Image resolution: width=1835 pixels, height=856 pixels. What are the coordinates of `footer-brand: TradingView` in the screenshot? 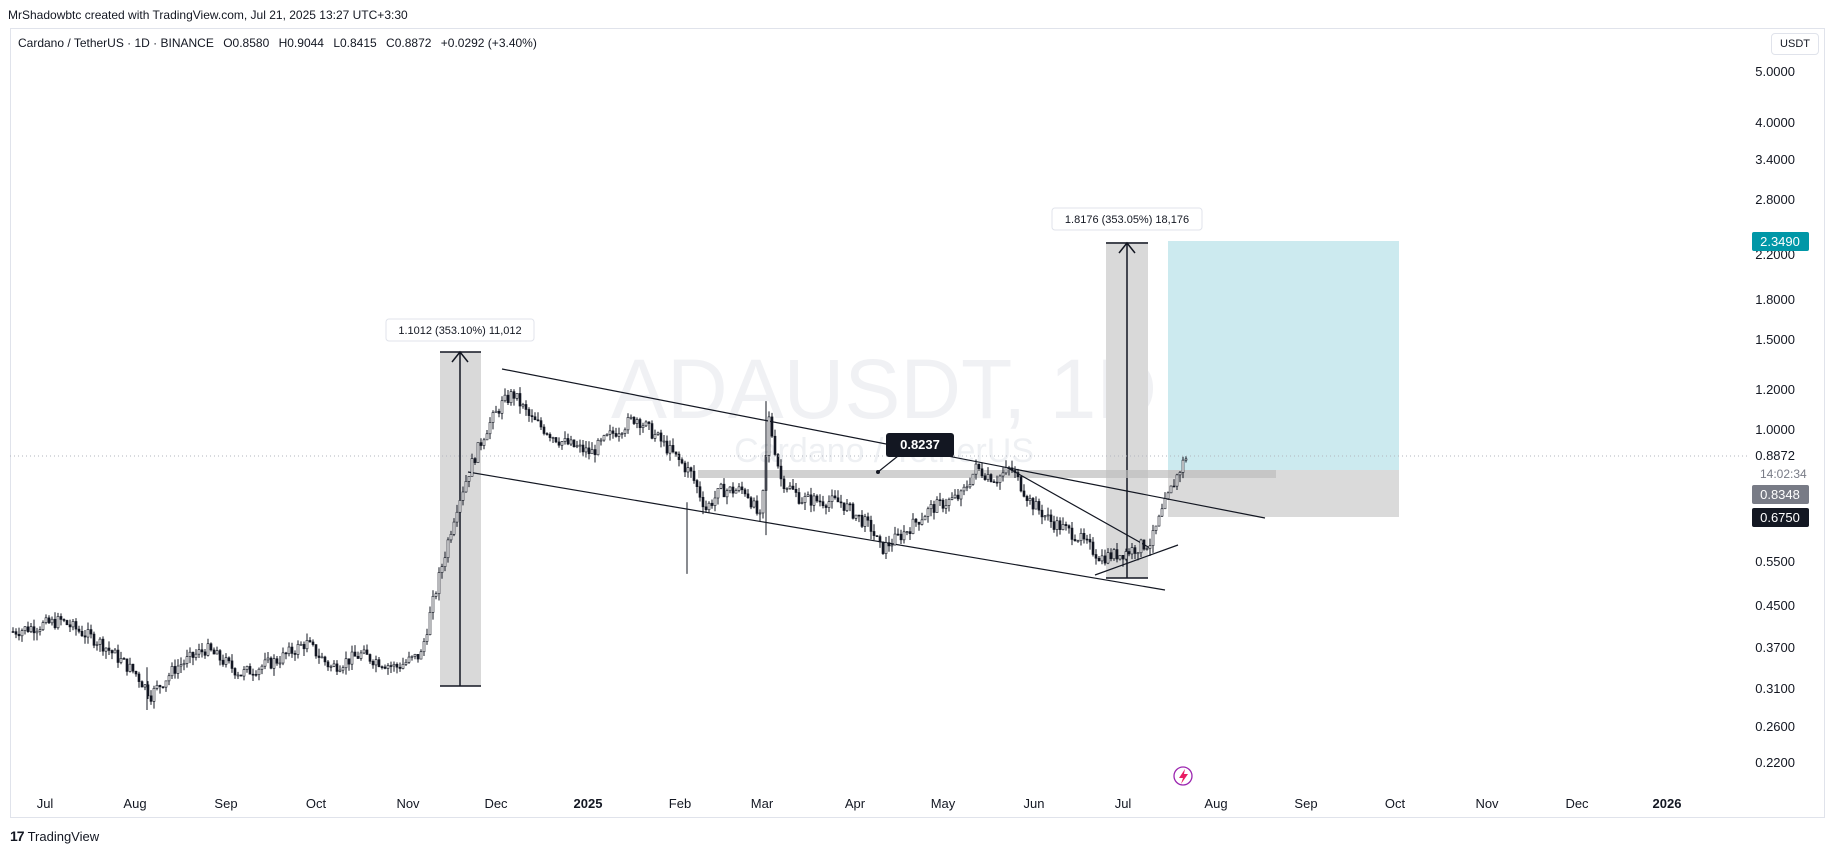 It's located at (63, 836).